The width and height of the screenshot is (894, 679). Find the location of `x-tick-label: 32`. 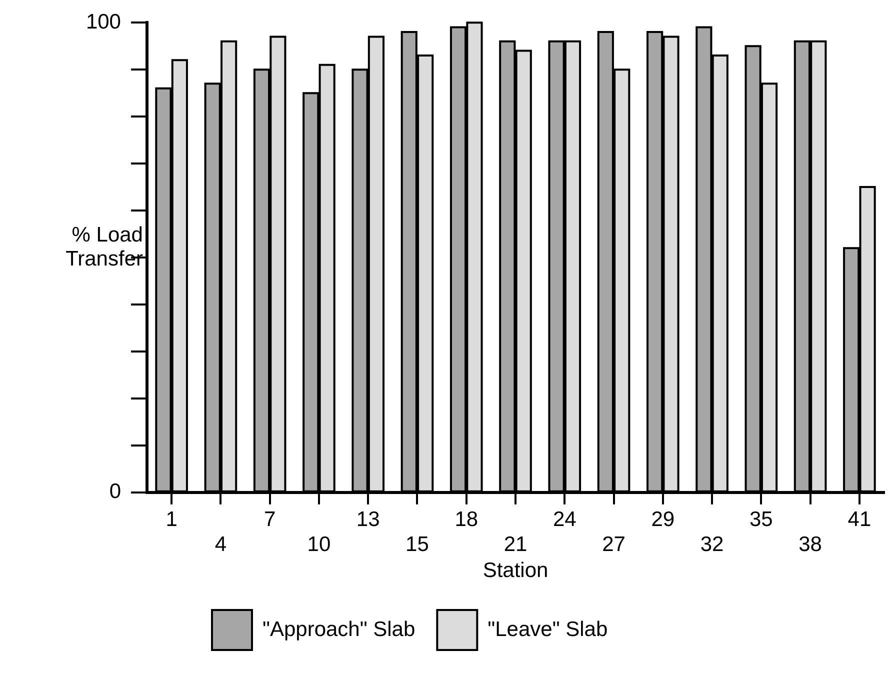

x-tick-label: 32 is located at coordinates (712, 544).